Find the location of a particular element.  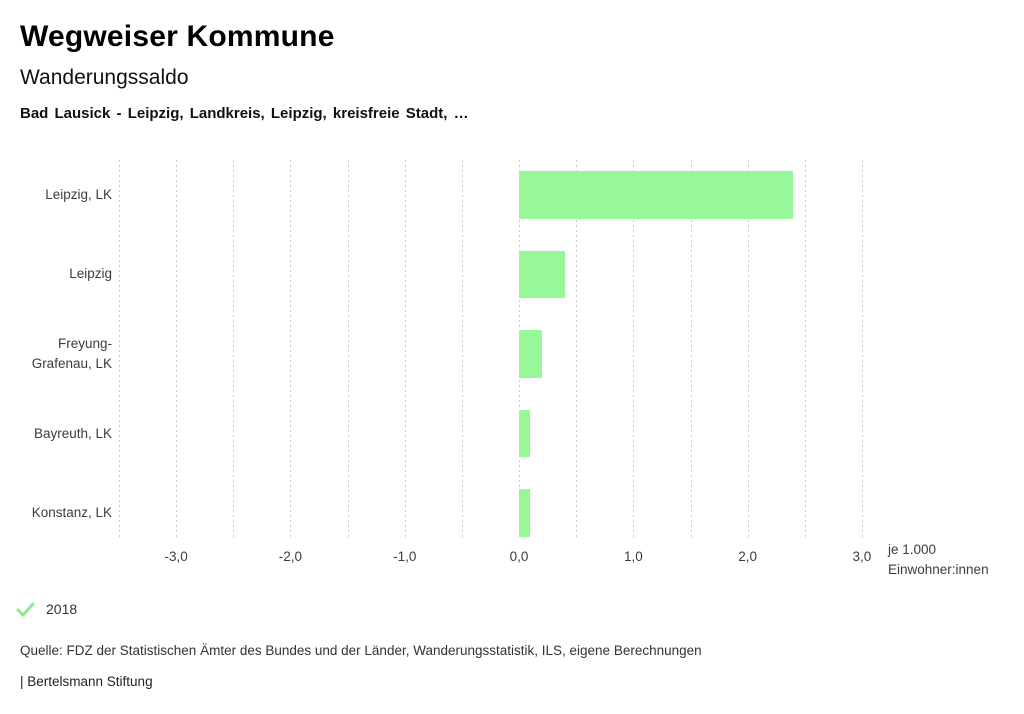

category-label: Freyung-Grafenau, LK is located at coordinates (71, 353).